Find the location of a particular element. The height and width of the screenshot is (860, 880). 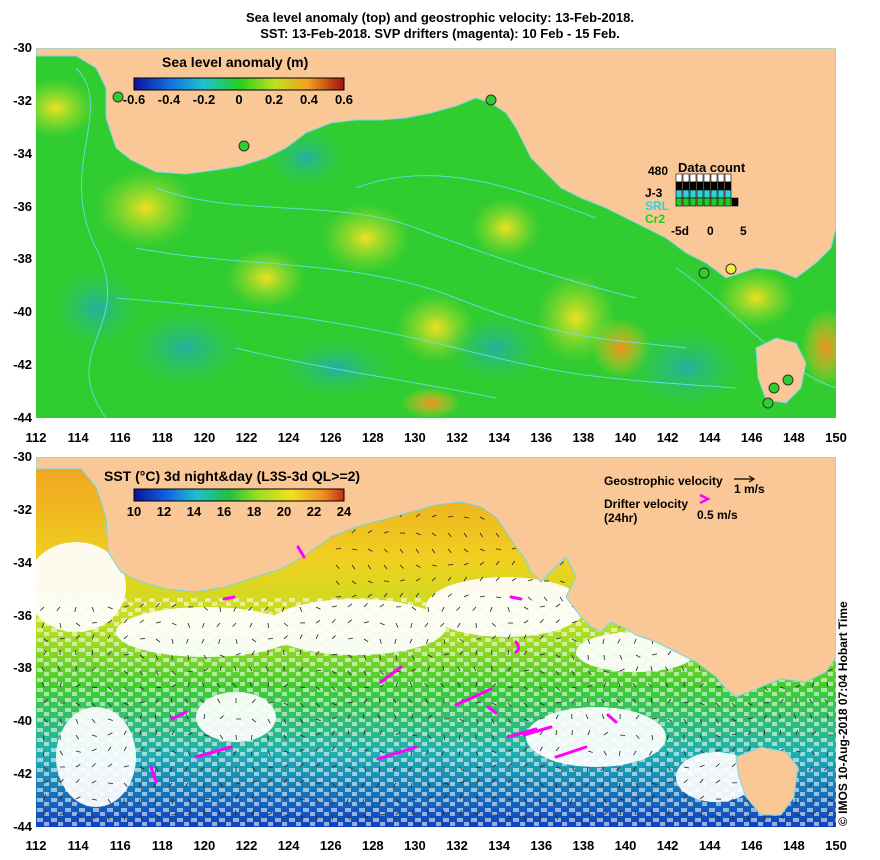

x-tick-label-top: 118 is located at coordinates (162, 437).